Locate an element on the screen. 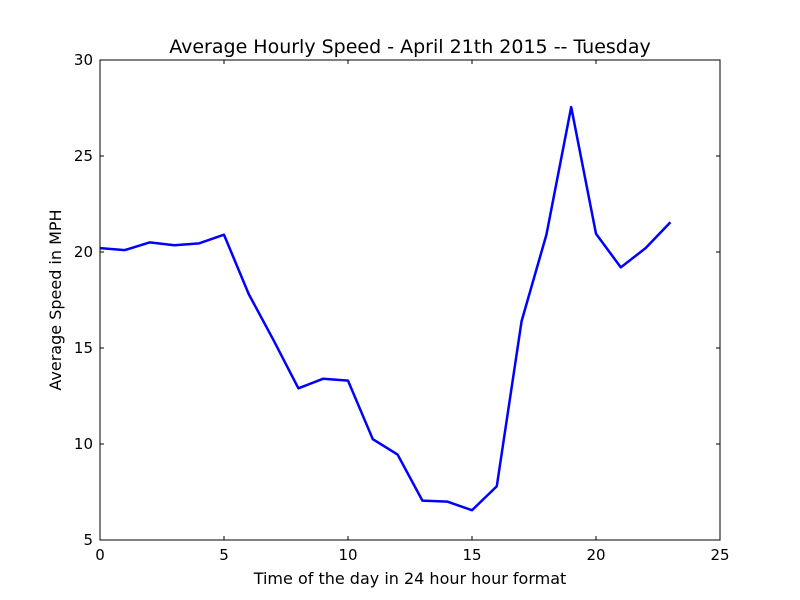 This screenshot has height=600, width=800. y-tick-label: 30 is located at coordinates (83, 60).